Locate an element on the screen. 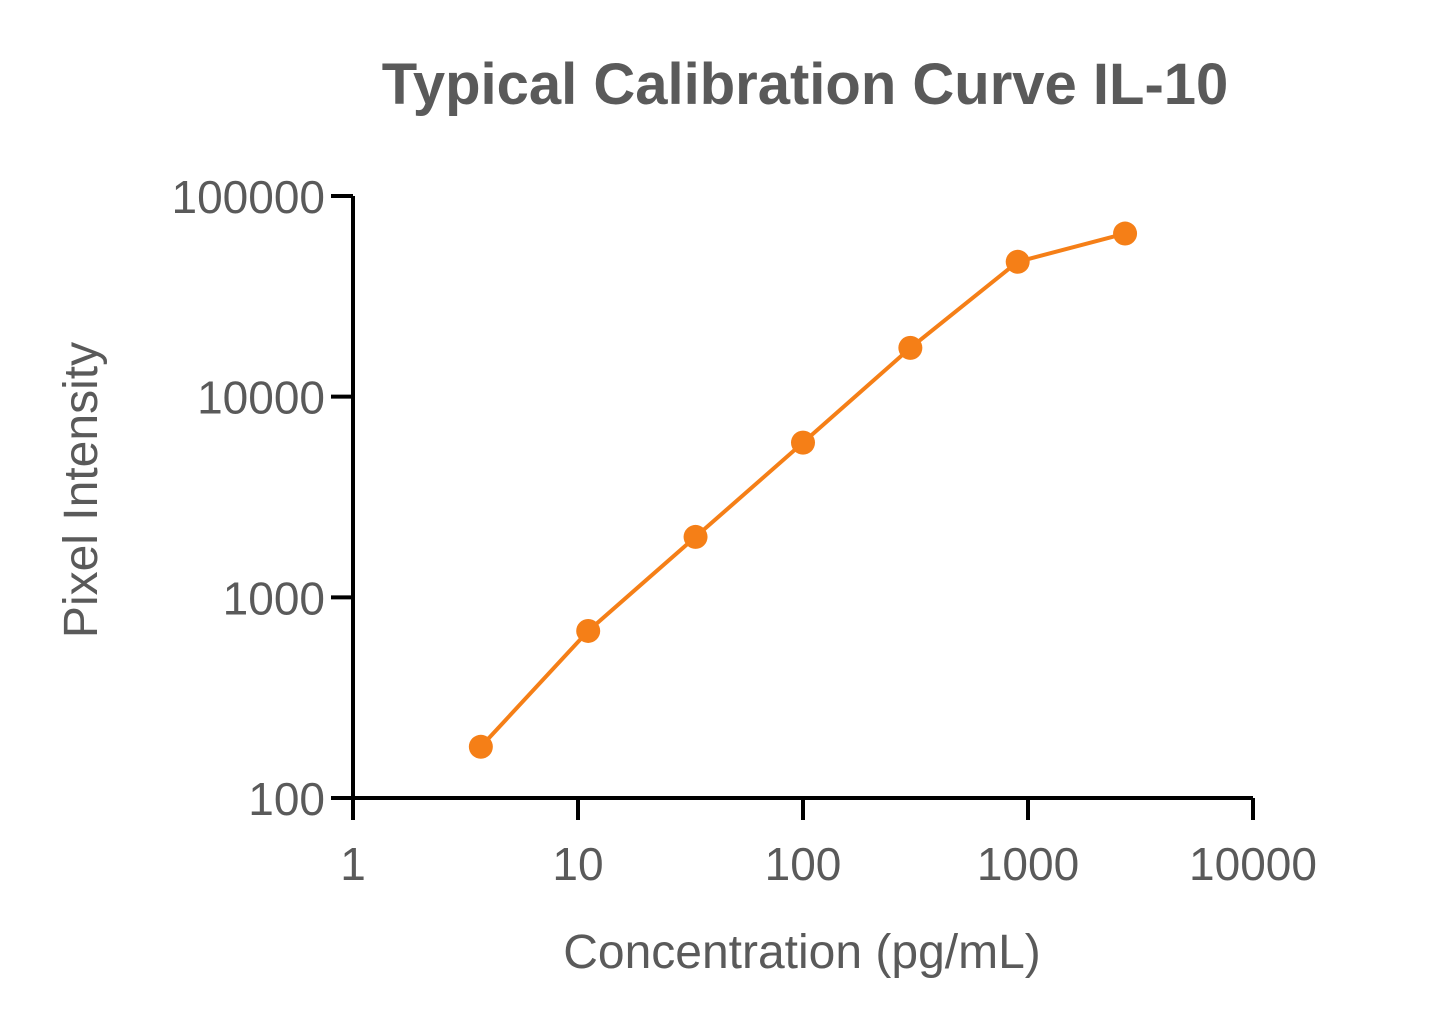 This screenshot has width=1431, height=1023. y-tick-label: 10000 is located at coordinates (261, 398).